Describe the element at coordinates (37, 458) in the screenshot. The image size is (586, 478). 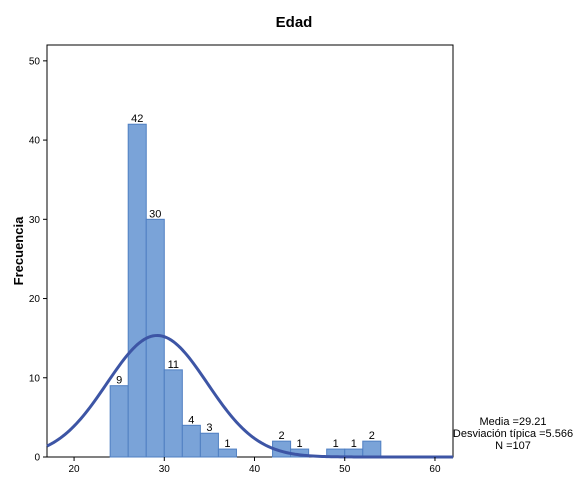
I see `y-tick-label: 0` at that location.